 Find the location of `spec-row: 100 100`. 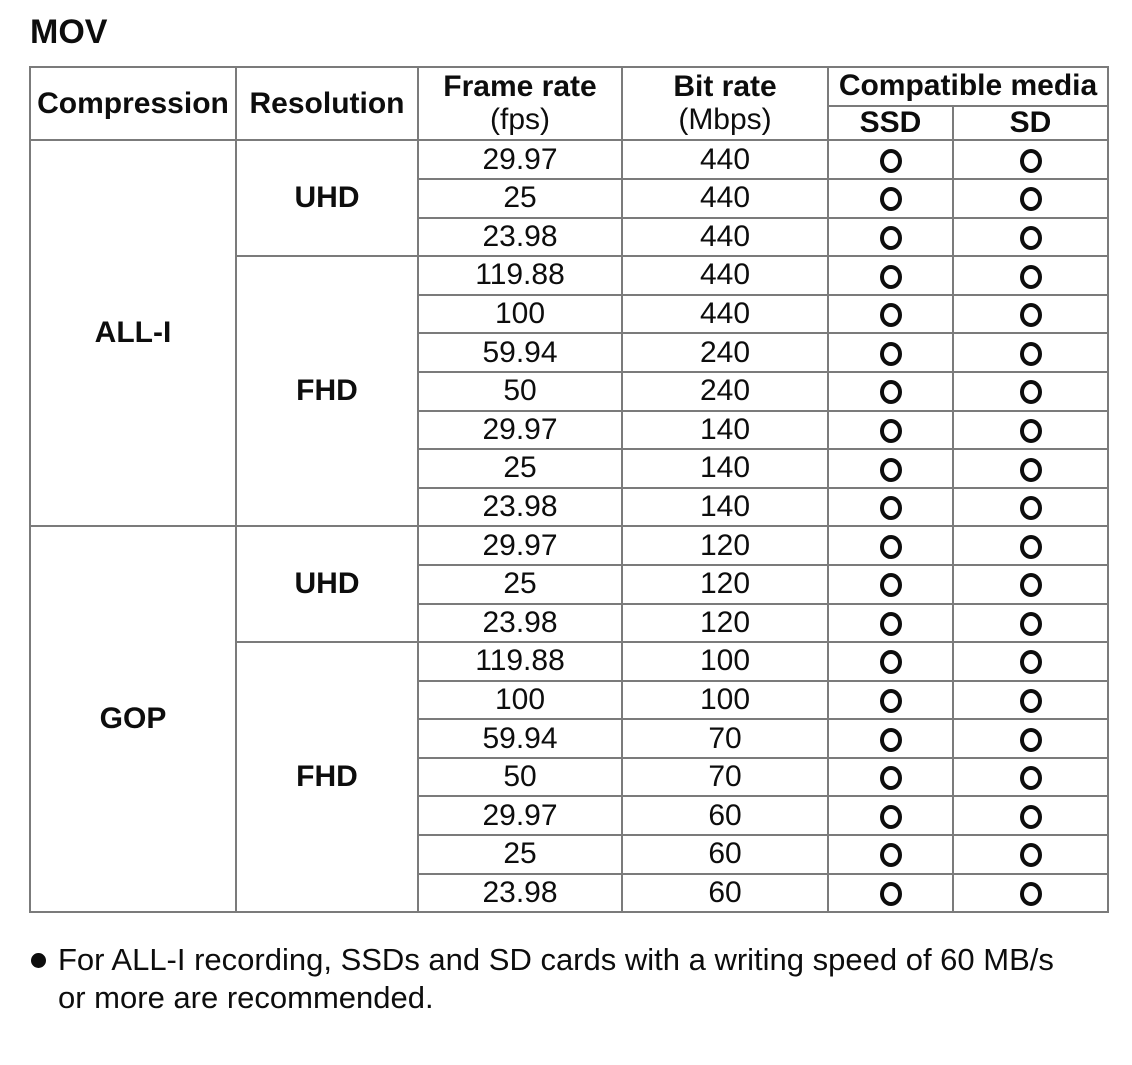

spec-row: 100 100 is located at coordinates (570, 700).